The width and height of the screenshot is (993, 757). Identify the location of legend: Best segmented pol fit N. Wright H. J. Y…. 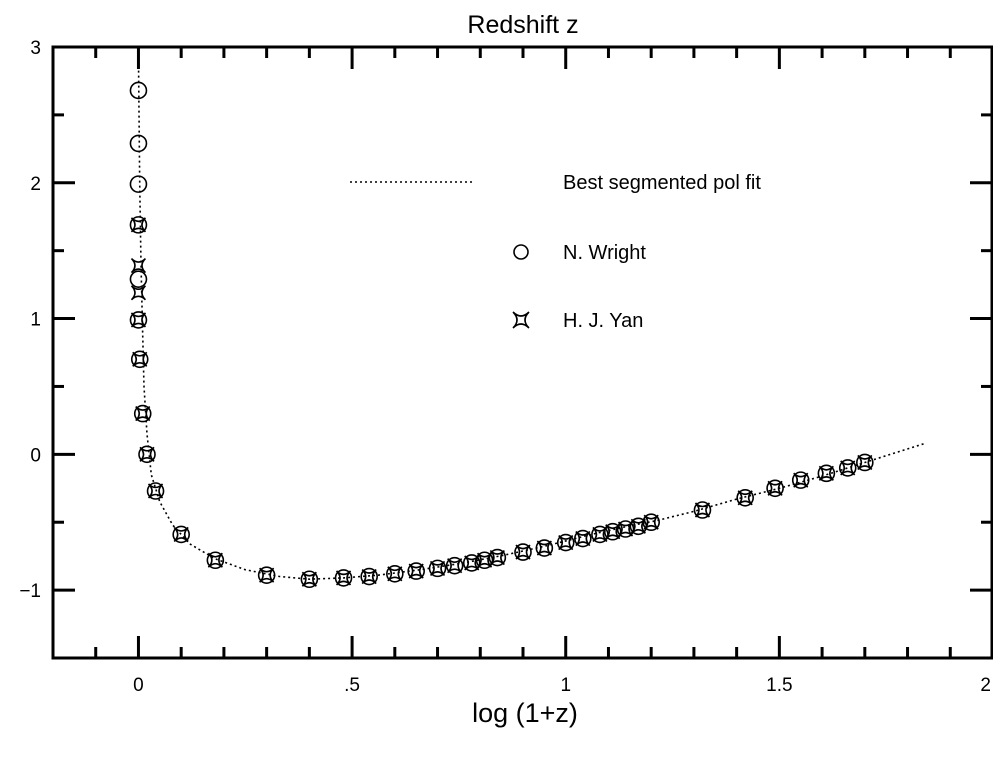
(555, 252).